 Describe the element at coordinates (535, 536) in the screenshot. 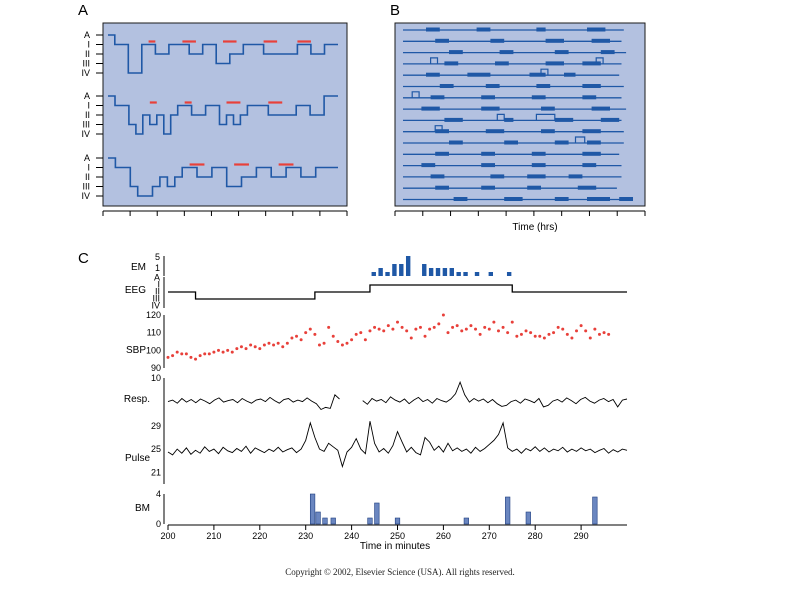

I see `panel-c-tick-label: 280` at that location.